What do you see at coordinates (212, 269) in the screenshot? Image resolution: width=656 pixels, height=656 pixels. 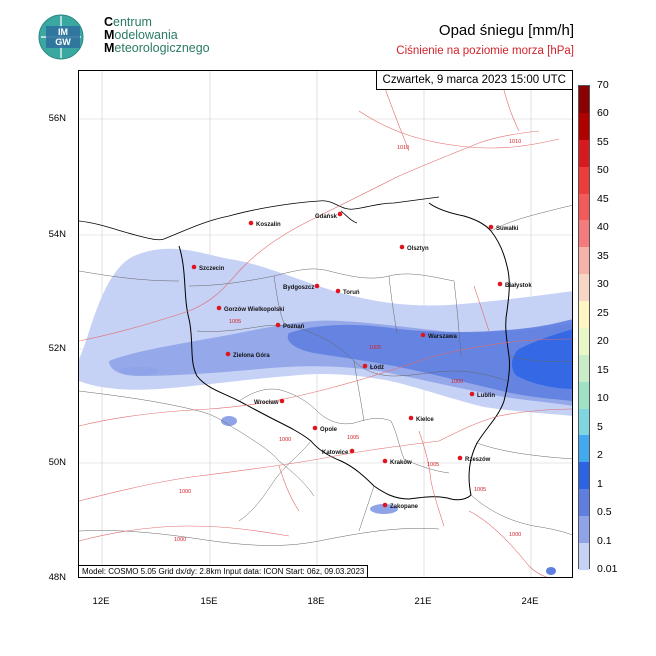 I see `svg-text: Szczecin` at bounding box center [212, 269].